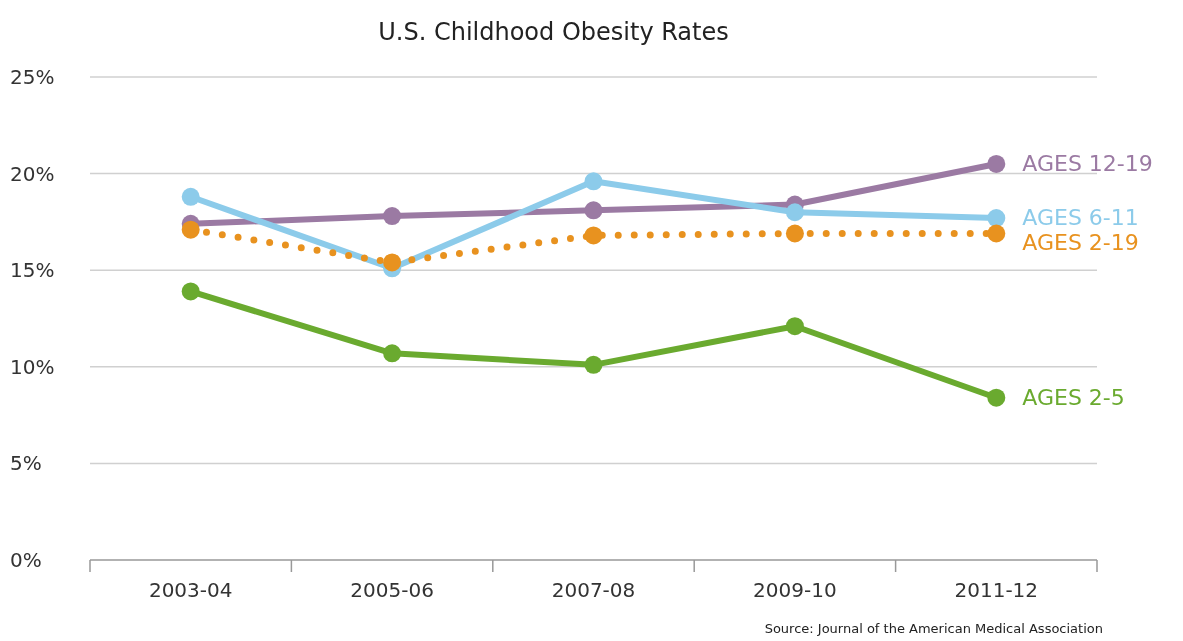 The height and width of the screenshot is (641, 1183). I want to click on y-tick-label: 20%, so click(32, 173).